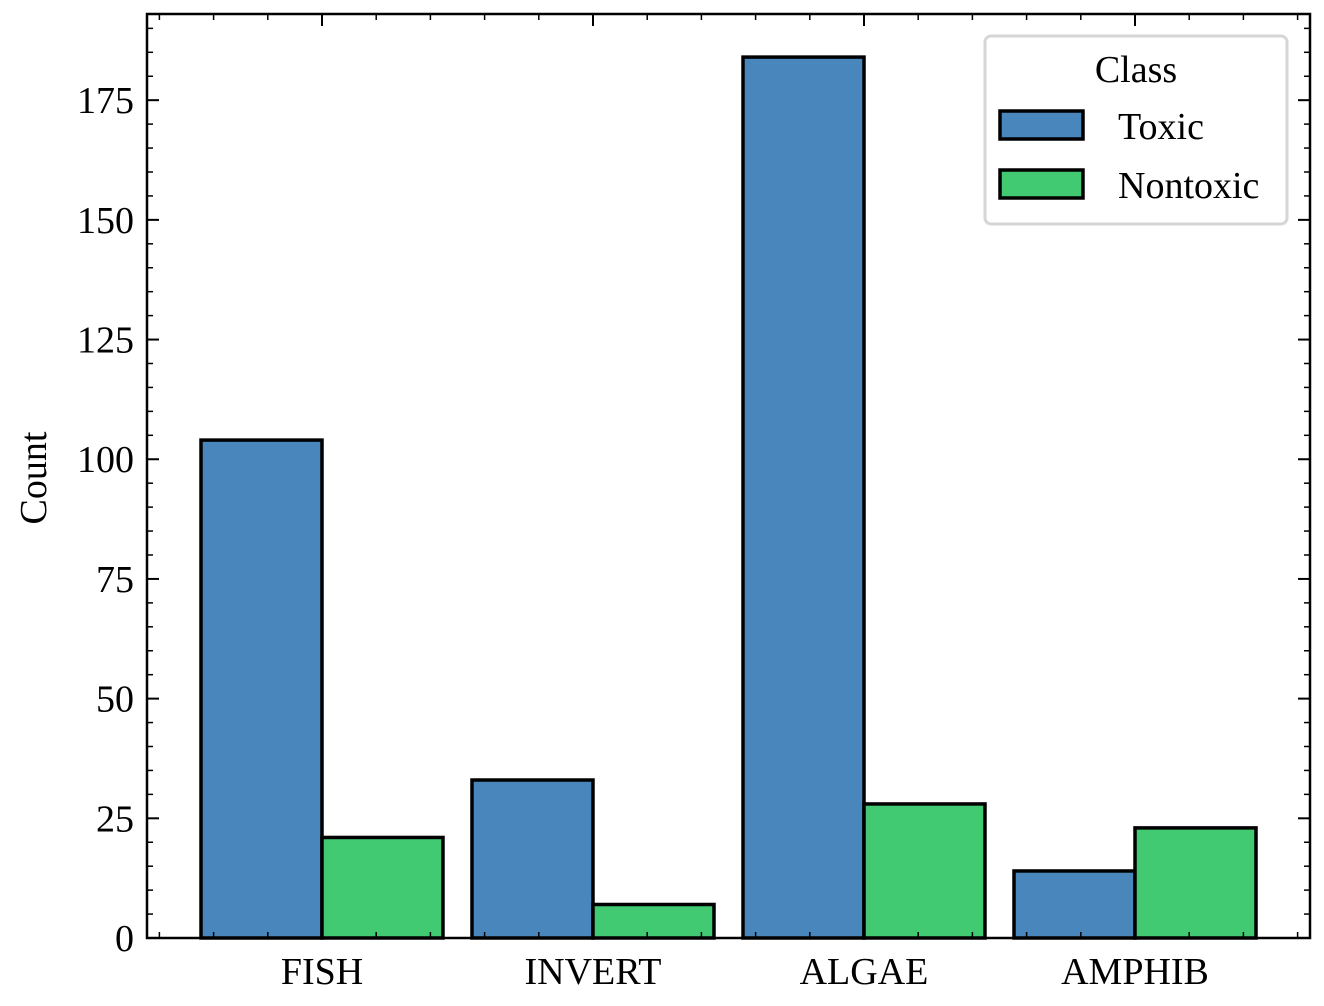 This screenshot has height=1006, width=1324. What do you see at coordinates (803, 497) in the screenshot?
I see `bar-toxic-algae` at bounding box center [803, 497].